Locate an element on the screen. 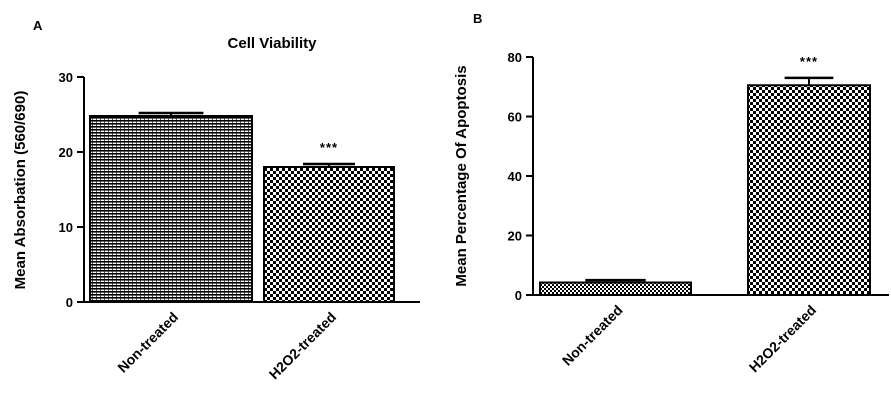 The height and width of the screenshot is (398, 891). panel-b-letter: B is located at coordinates (477, 18).